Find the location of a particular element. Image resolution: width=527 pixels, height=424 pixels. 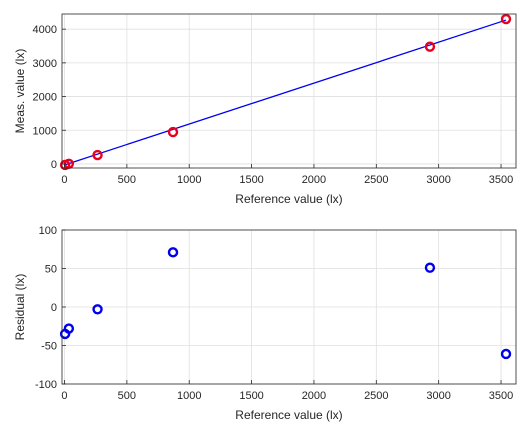

top-x-tick-label: 2500 is located at coordinates (376, 180).